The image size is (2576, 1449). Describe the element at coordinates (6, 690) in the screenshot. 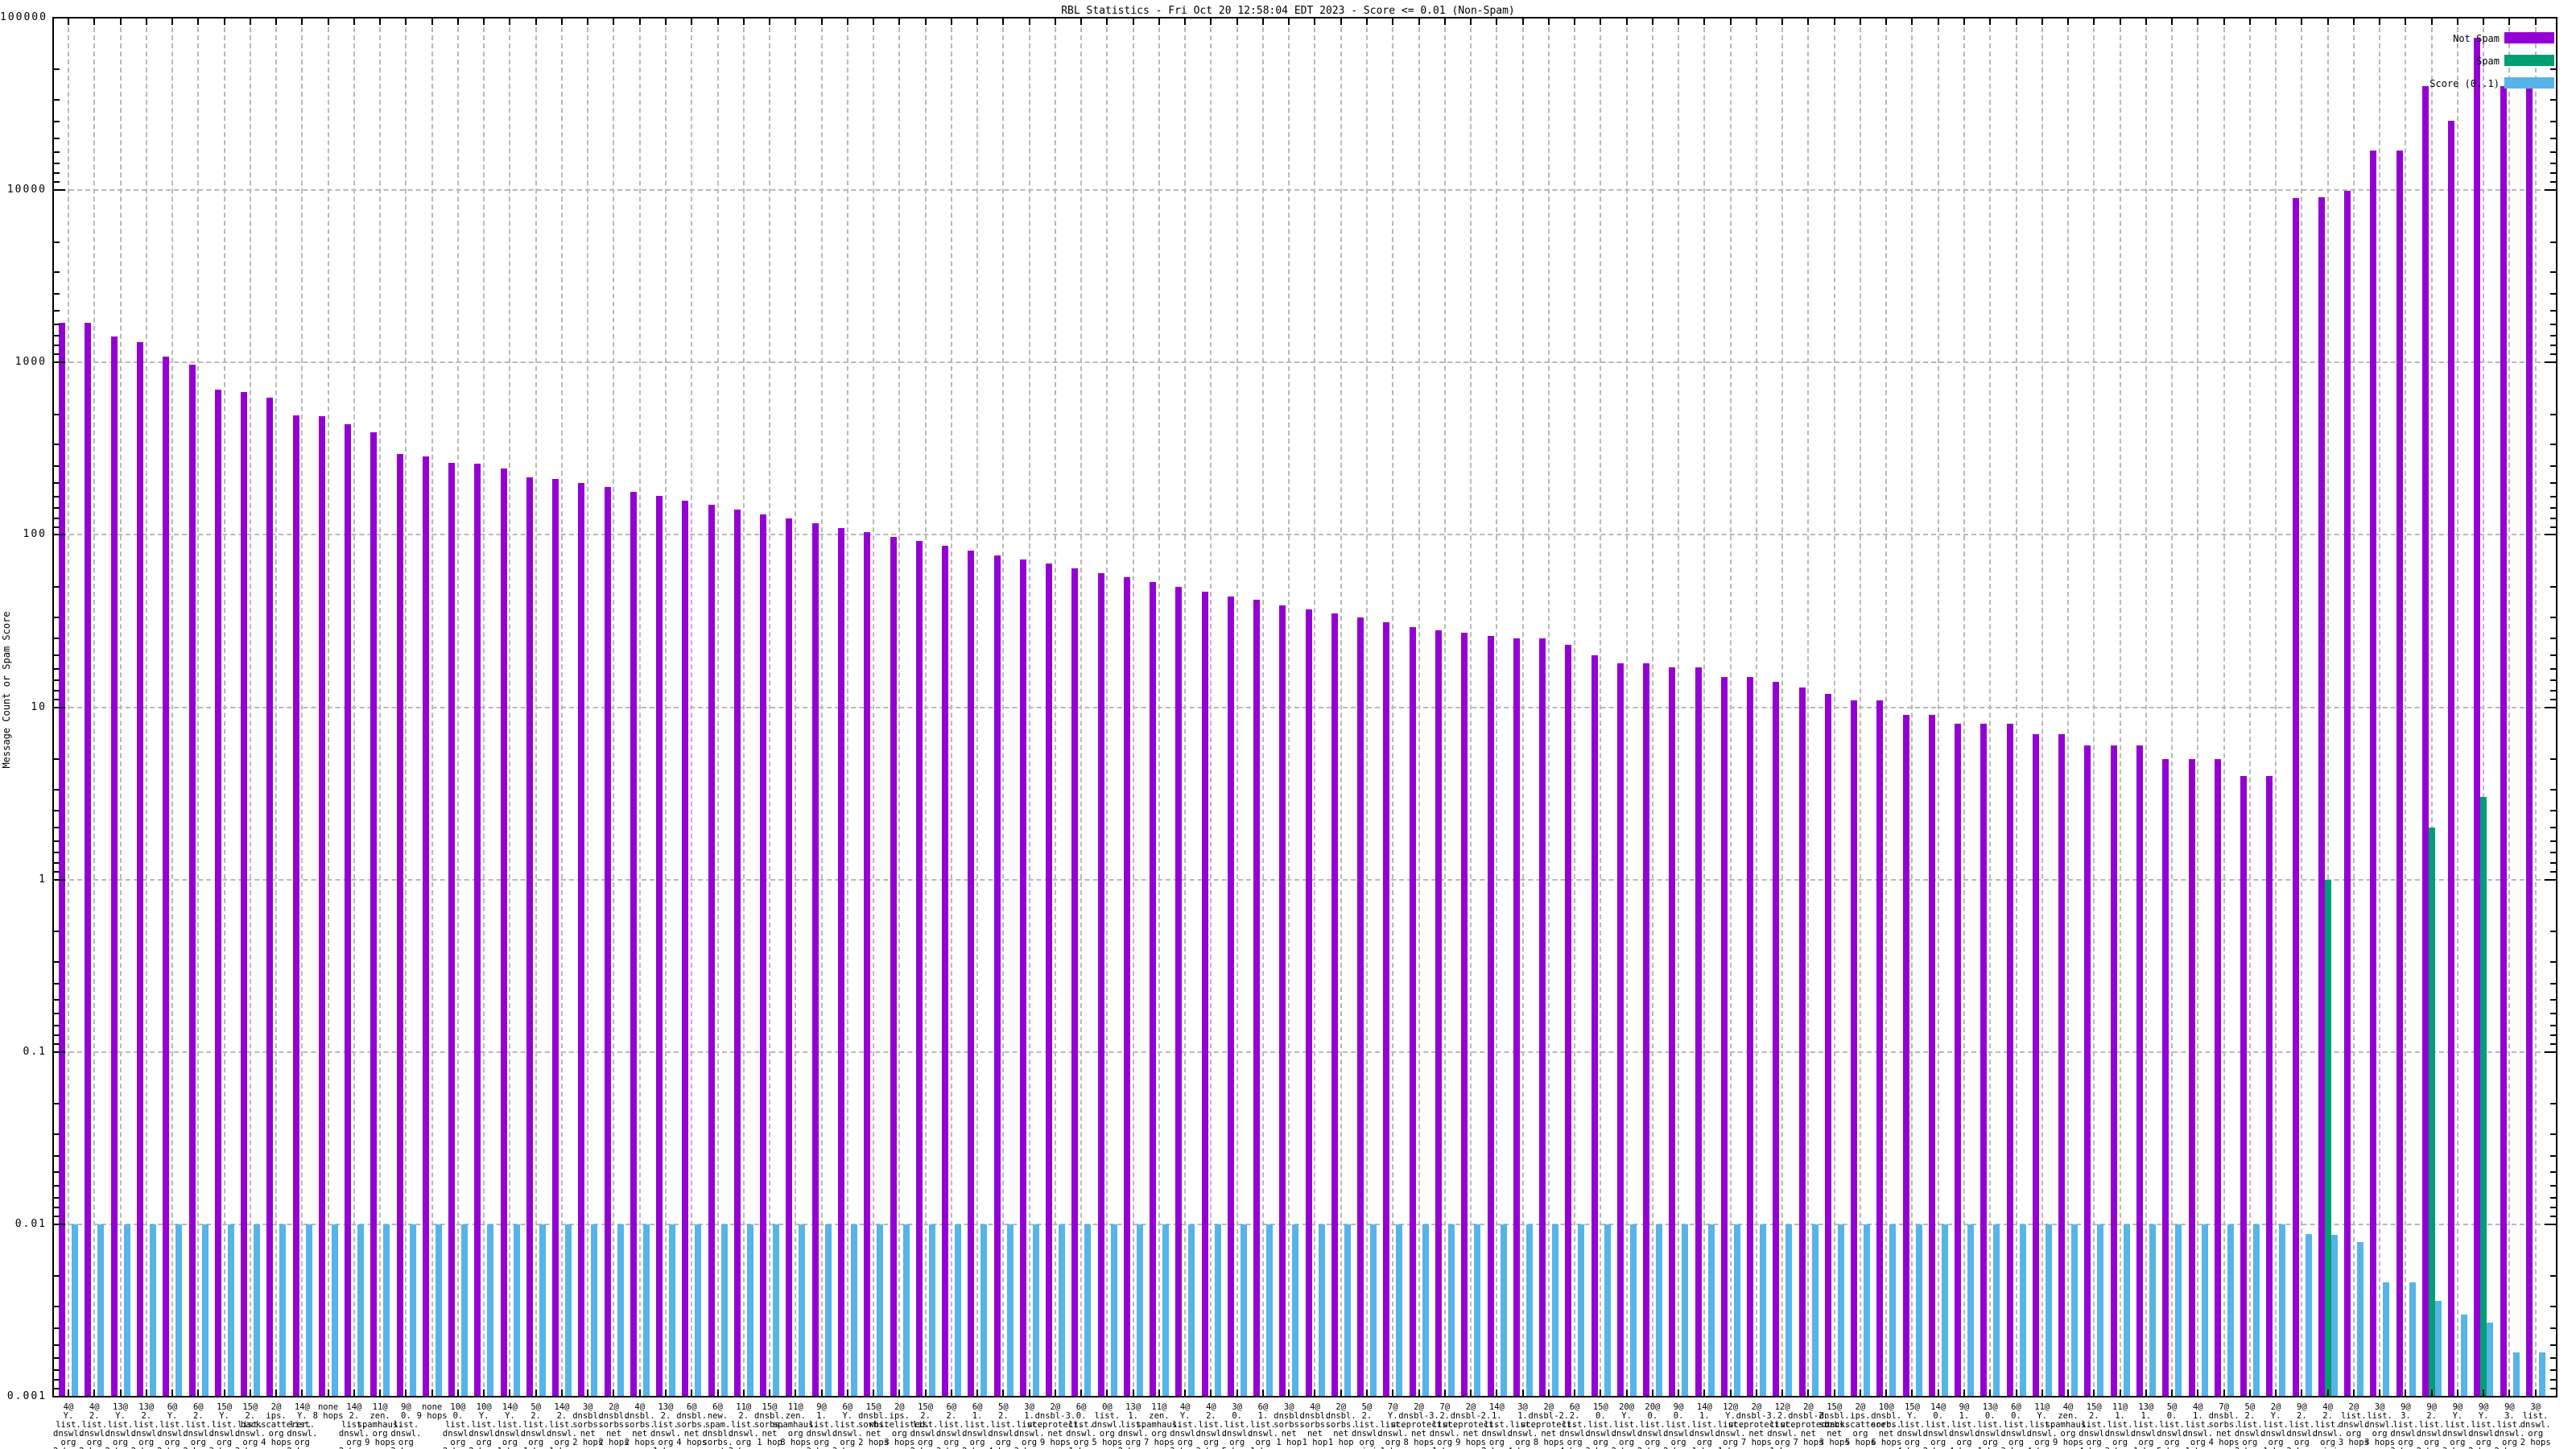

I see `y-axis-label: Message Count or Spam Score` at that location.